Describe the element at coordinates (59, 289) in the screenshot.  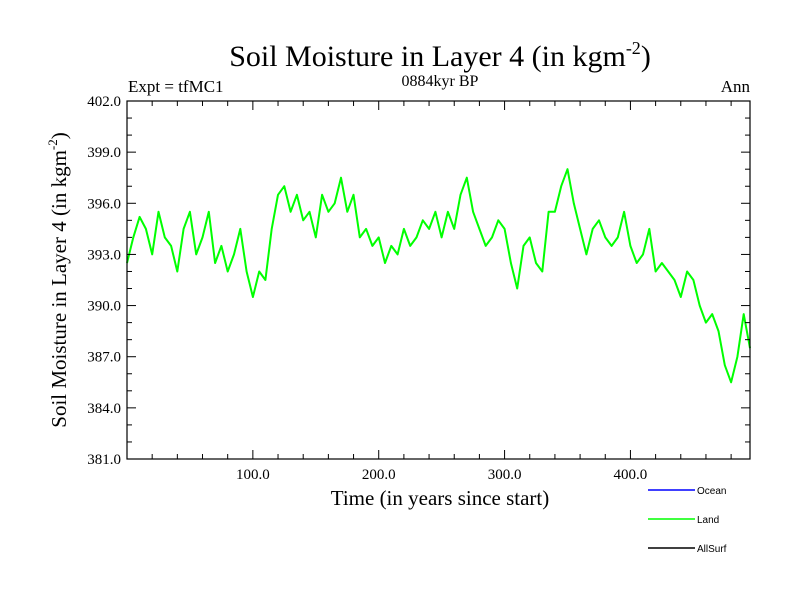
I see `y-axis-label-text: Soil Moisture in Layer 4 (in kgm` at that location.